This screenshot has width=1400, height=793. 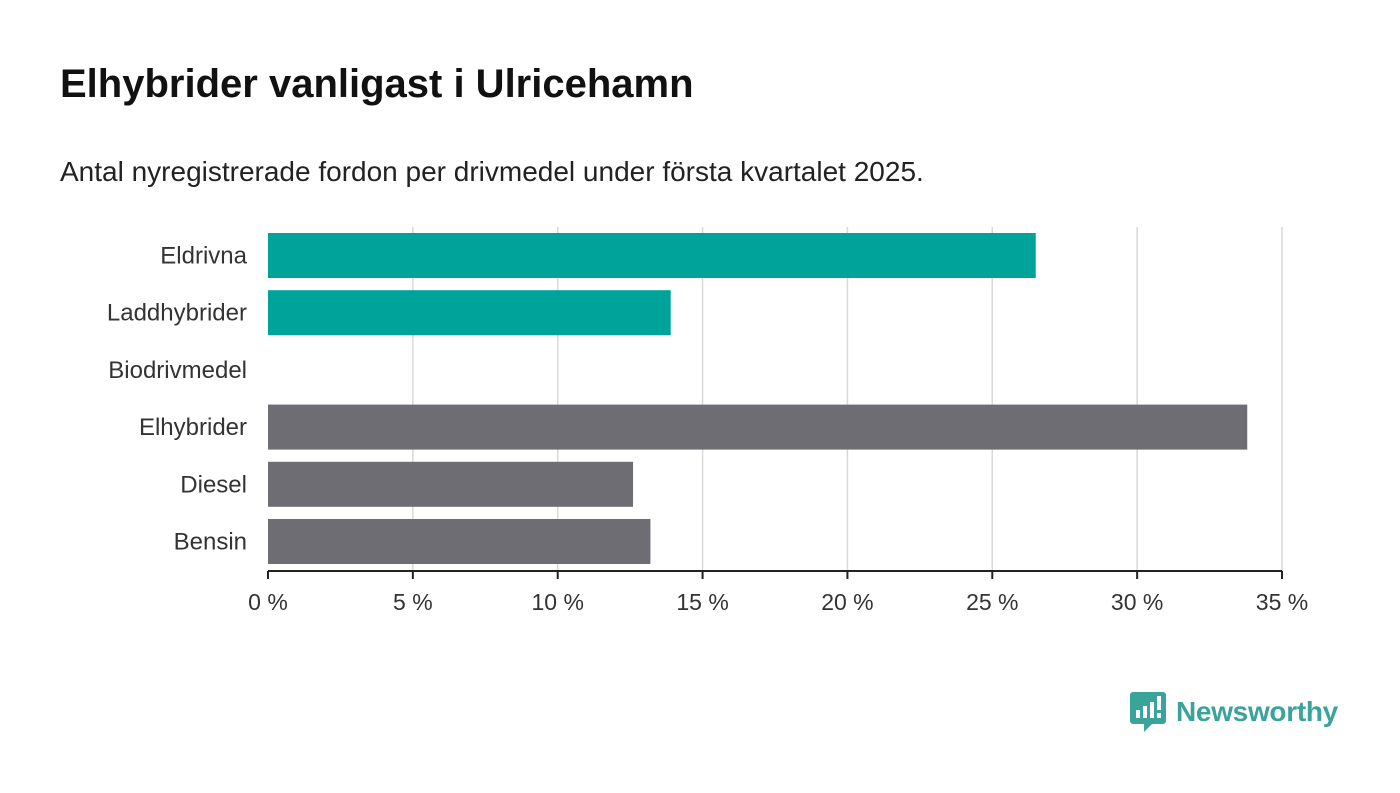 What do you see at coordinates (702, 602) in the screenshot?
I see `x-tick-label: 15 %` at bounding box center [702, 602].